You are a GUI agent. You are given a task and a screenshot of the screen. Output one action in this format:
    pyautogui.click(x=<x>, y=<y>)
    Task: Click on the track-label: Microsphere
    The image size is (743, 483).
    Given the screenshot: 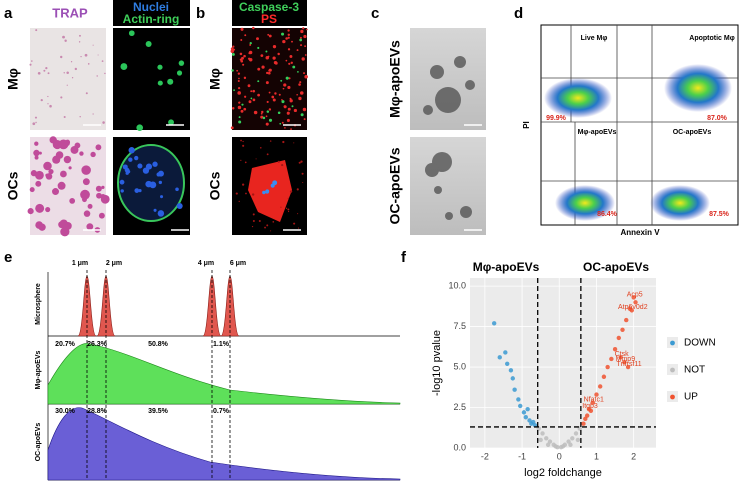 What is the action you would take?
    pyautogui.click(x=38, y=304)
    